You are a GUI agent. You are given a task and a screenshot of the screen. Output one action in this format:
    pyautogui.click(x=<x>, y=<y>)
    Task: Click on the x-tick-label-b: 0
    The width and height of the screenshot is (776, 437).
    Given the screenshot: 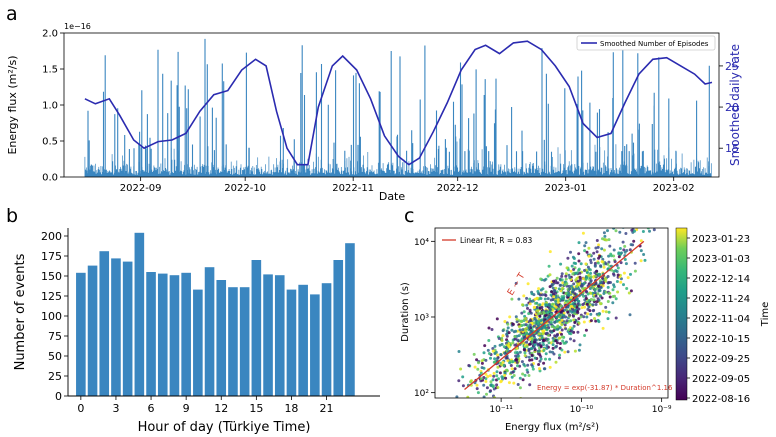 What is the action you would take?
    pyautogui.click(x=80, y=408)
    